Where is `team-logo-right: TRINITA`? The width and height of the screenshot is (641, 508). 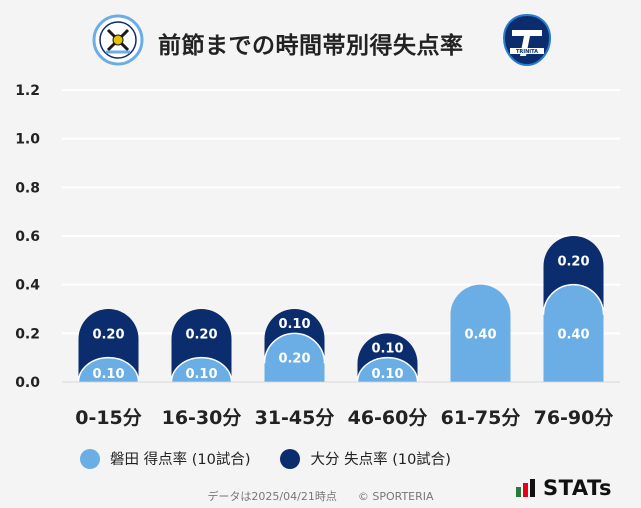
team-logo-right: TRINITA is located at coordinates (527, 42).